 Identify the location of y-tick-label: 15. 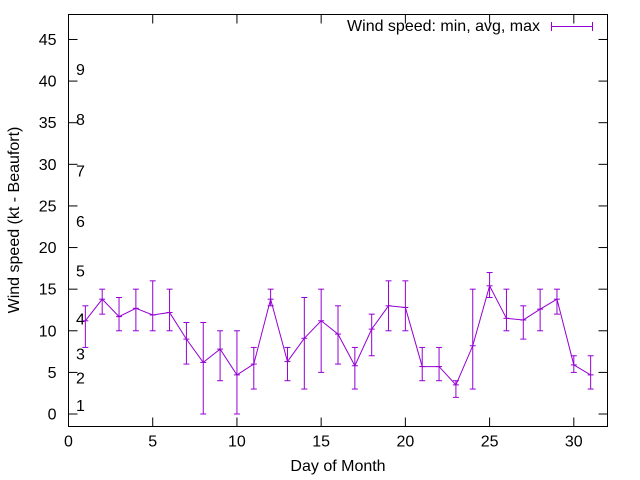
(48, 290).